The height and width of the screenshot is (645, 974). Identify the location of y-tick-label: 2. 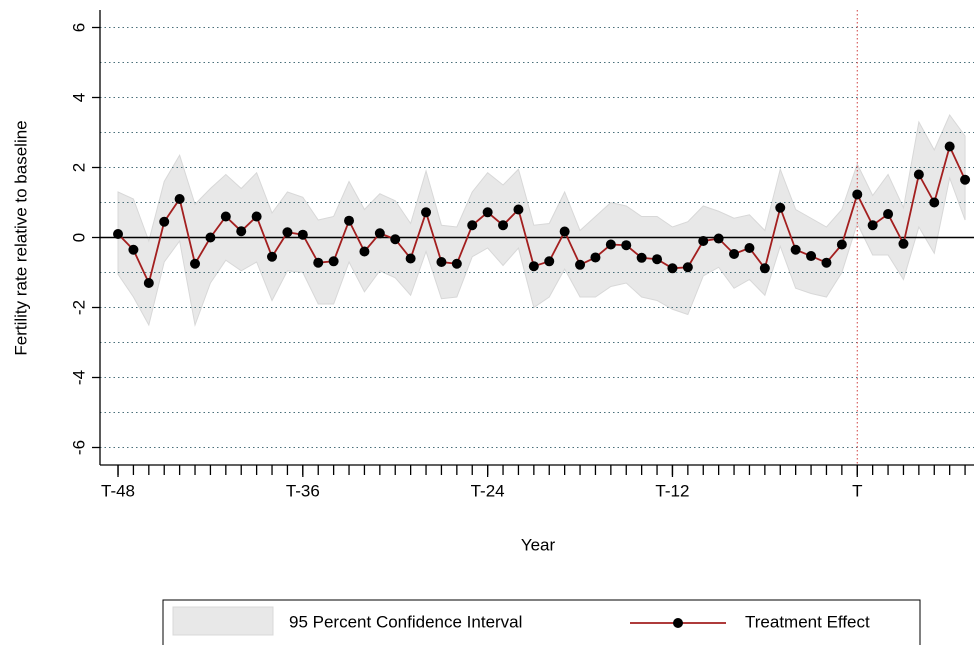
(78, 167).